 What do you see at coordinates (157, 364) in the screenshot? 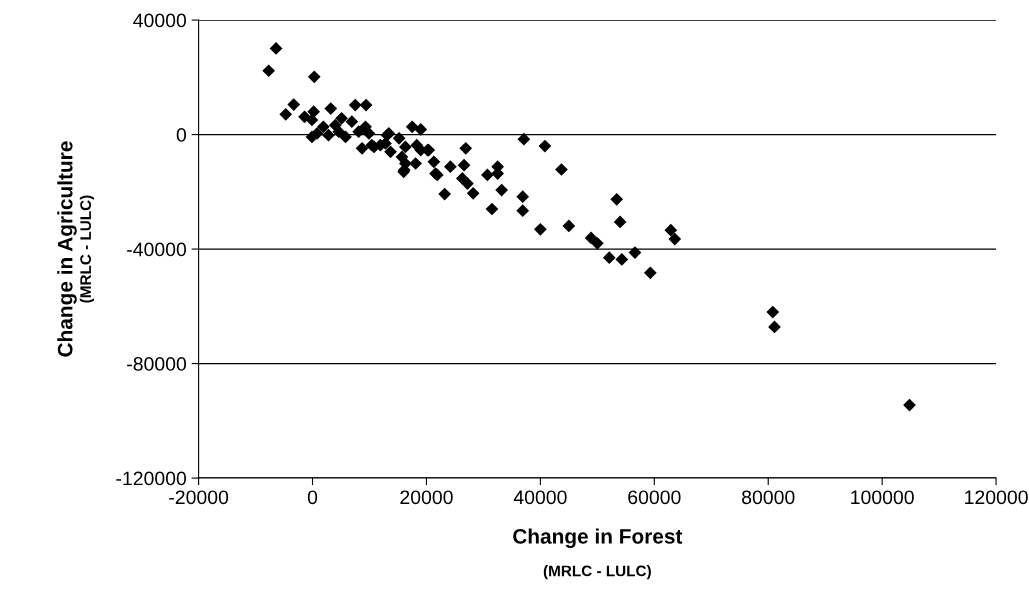
I see `y-tick-label: -80000` at bounding box center [157, 364].